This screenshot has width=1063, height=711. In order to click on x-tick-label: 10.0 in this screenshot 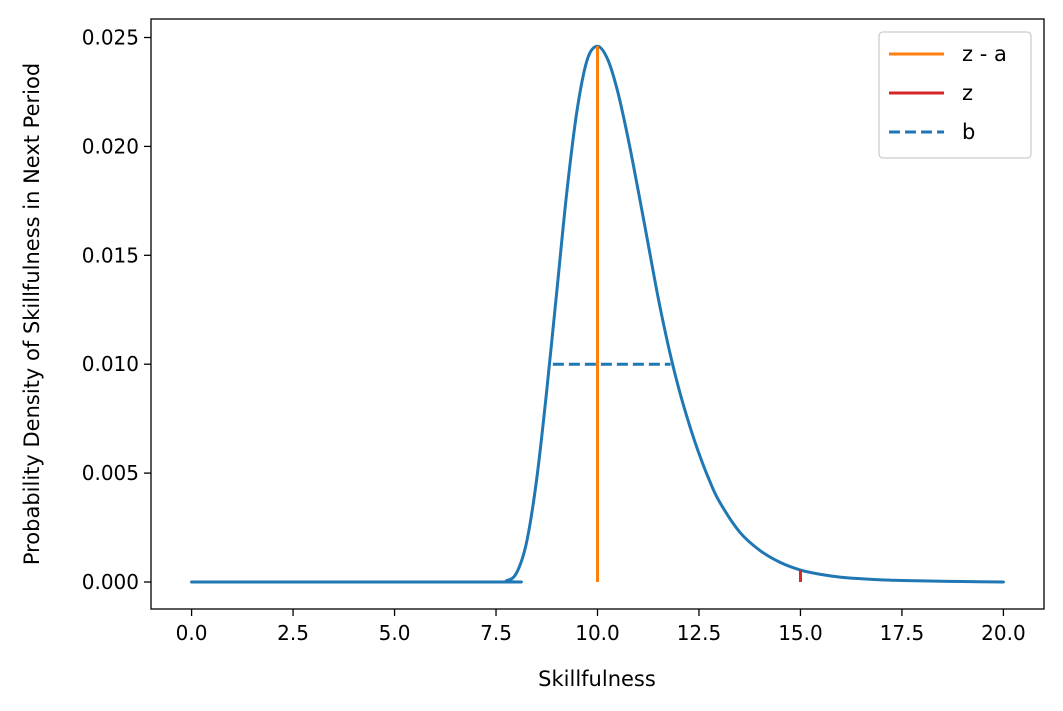, I will do `click(597, 633)`.